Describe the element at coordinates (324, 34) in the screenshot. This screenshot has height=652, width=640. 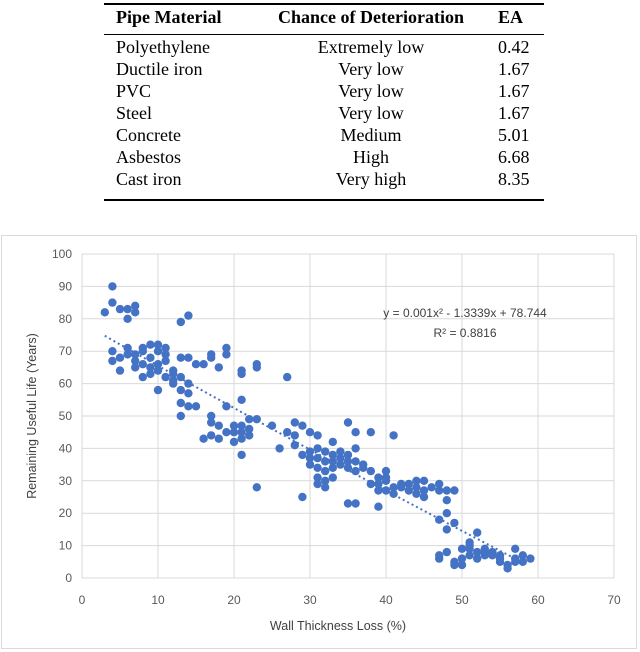
I see `table-header-rule` at that location.